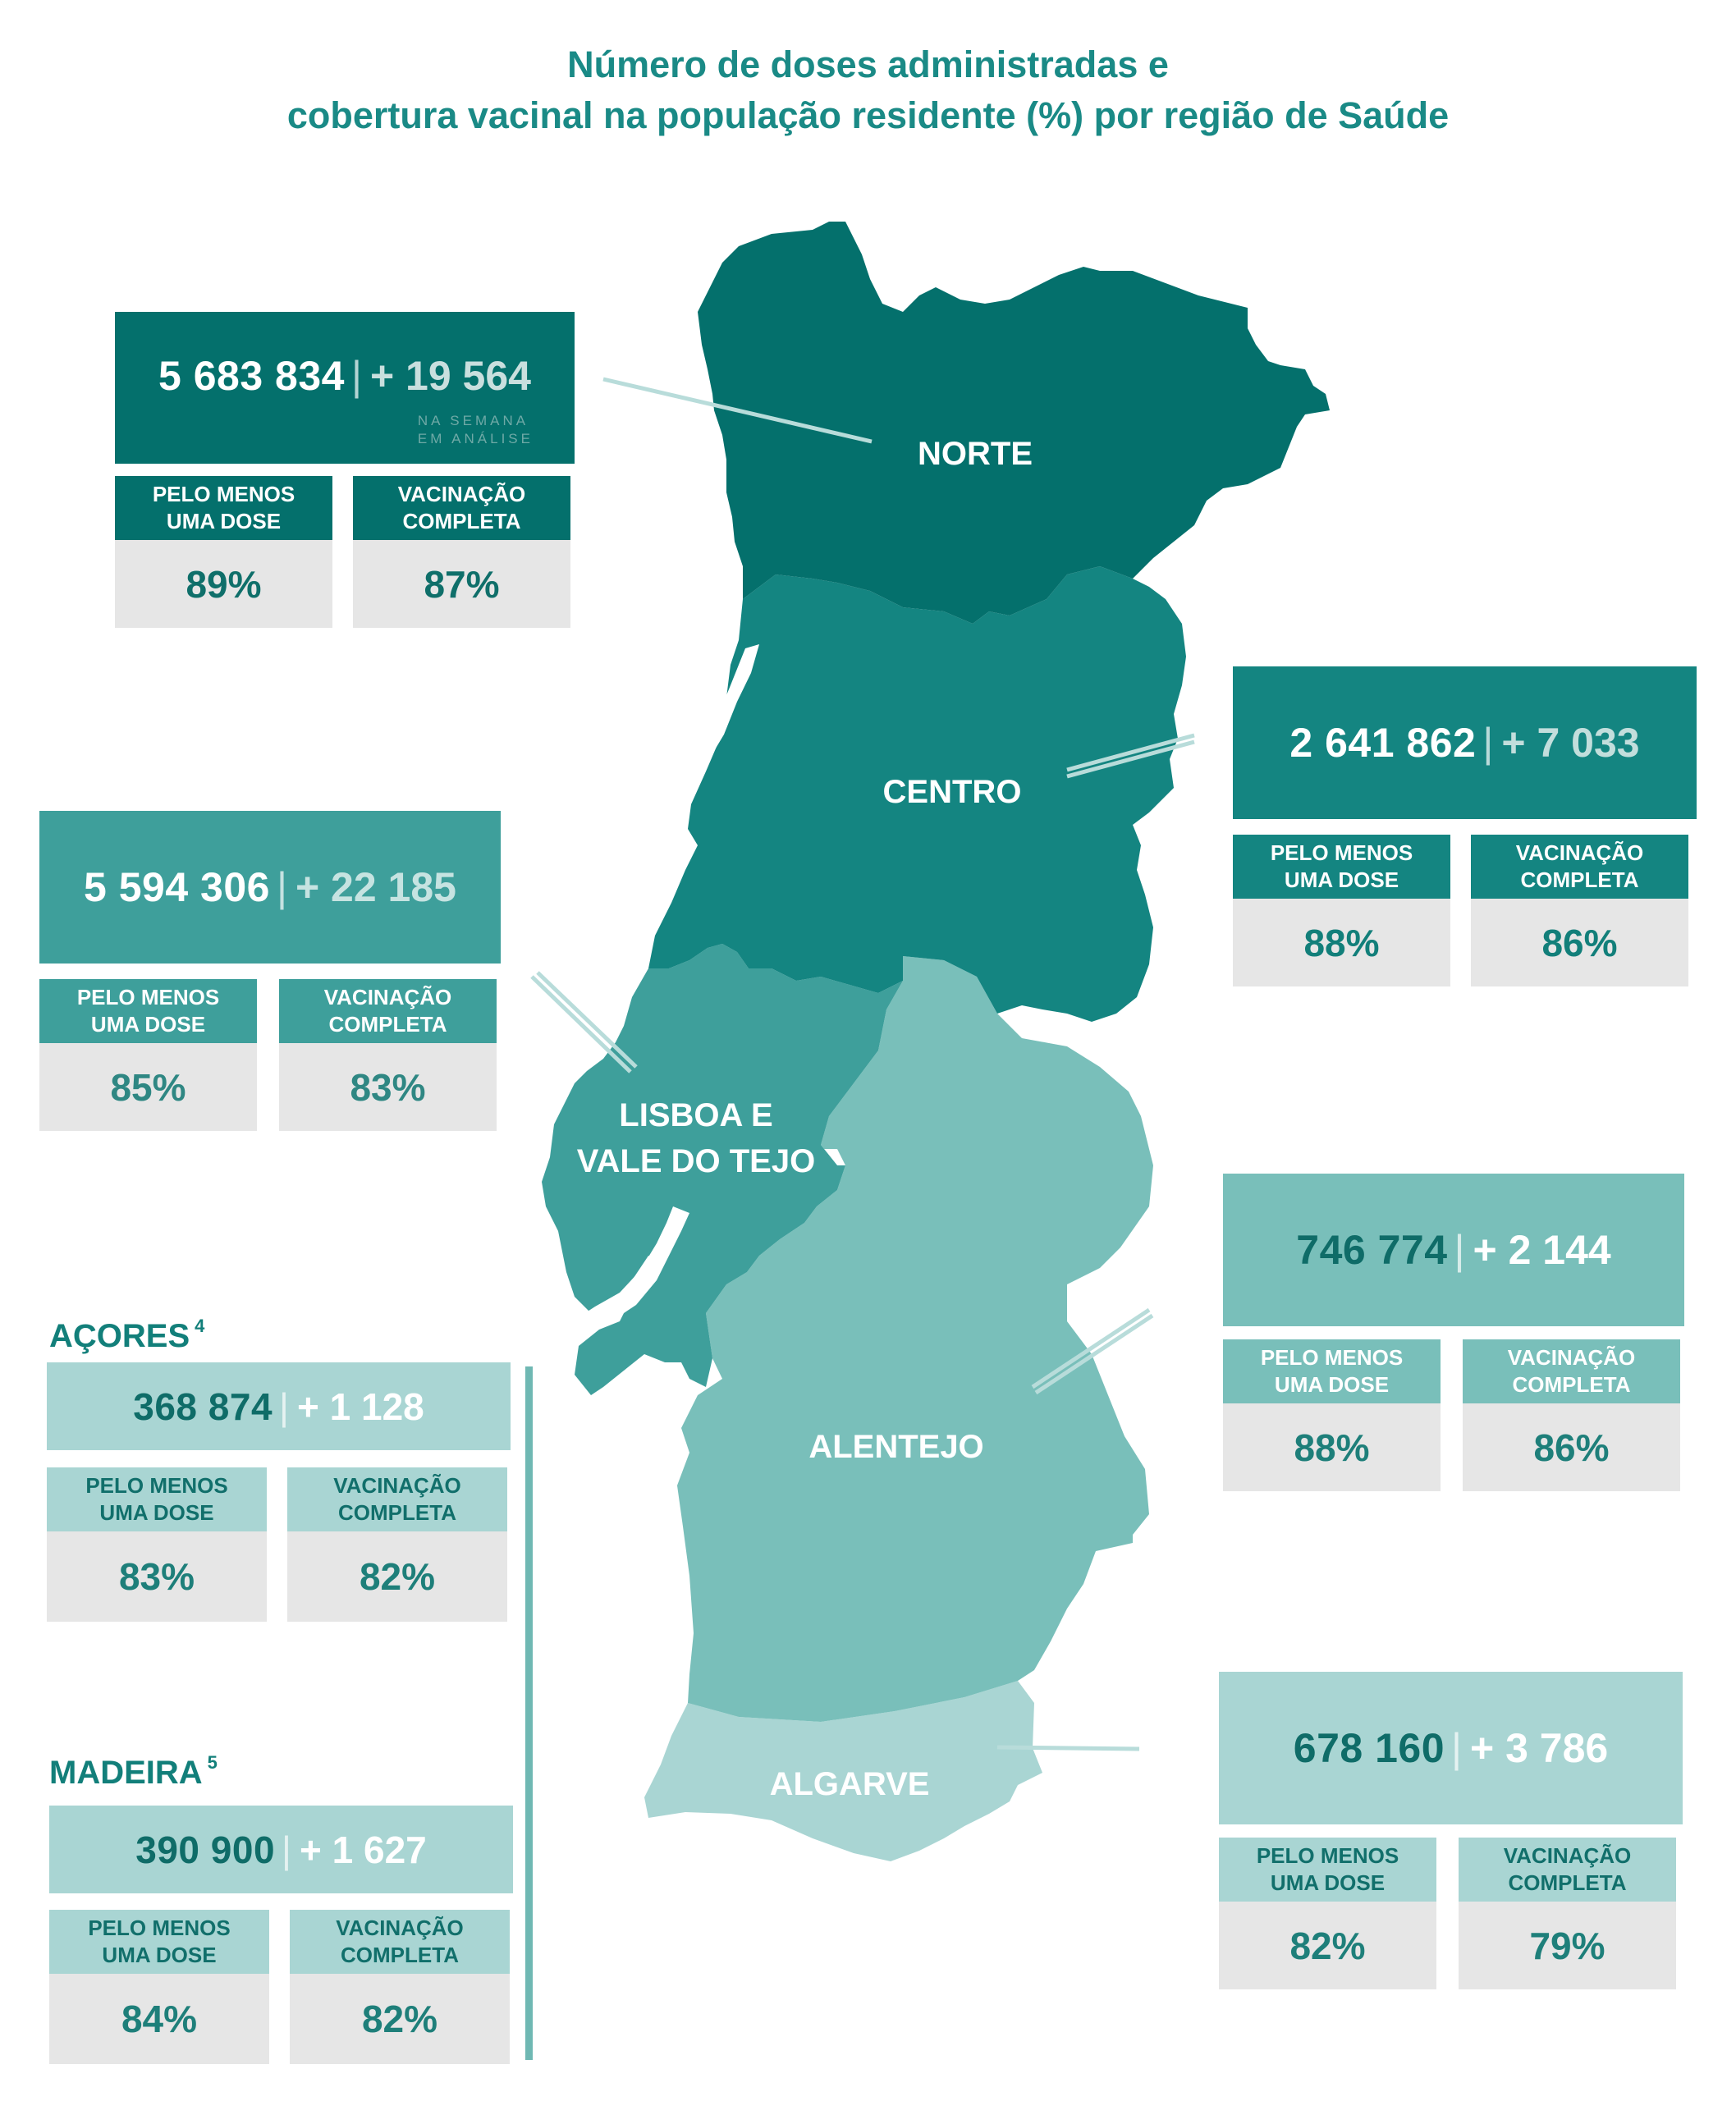 The width and height of the screenshot is (1736, 2101). What do you see at coordinates (203, 1406) in the screenshot?
I see `acores-total: 368 874` at bounding box center [203, 1406].